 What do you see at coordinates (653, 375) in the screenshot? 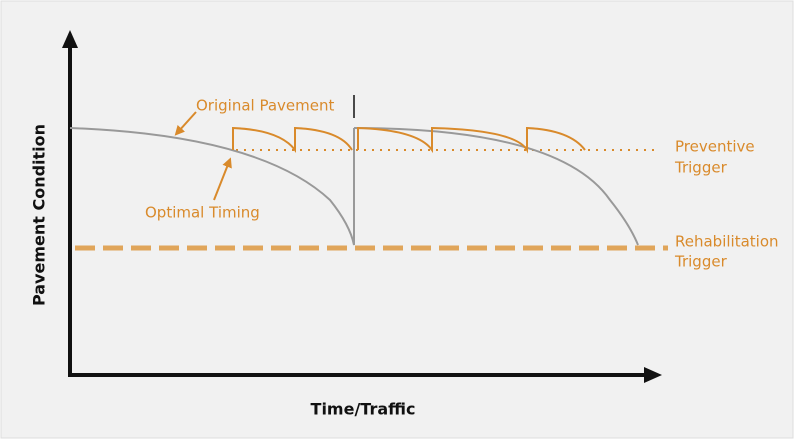
I see `x-arrow` at bounding box center [653, 375].